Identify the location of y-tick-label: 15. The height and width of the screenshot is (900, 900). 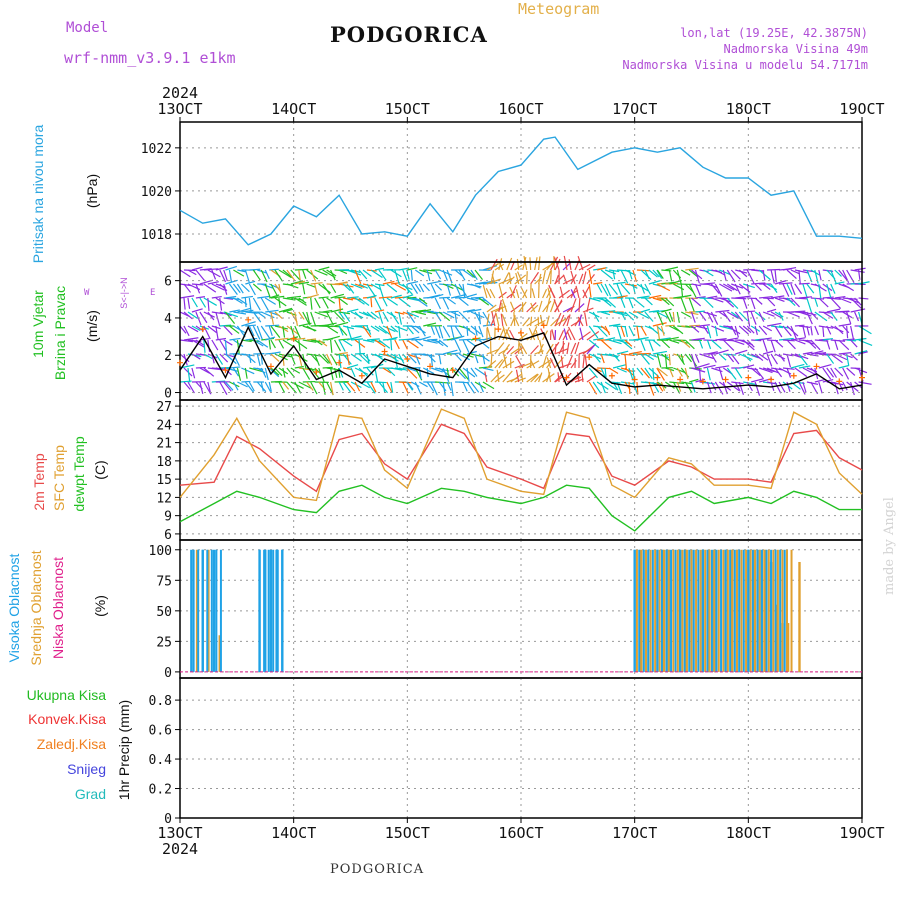
(164, 480).